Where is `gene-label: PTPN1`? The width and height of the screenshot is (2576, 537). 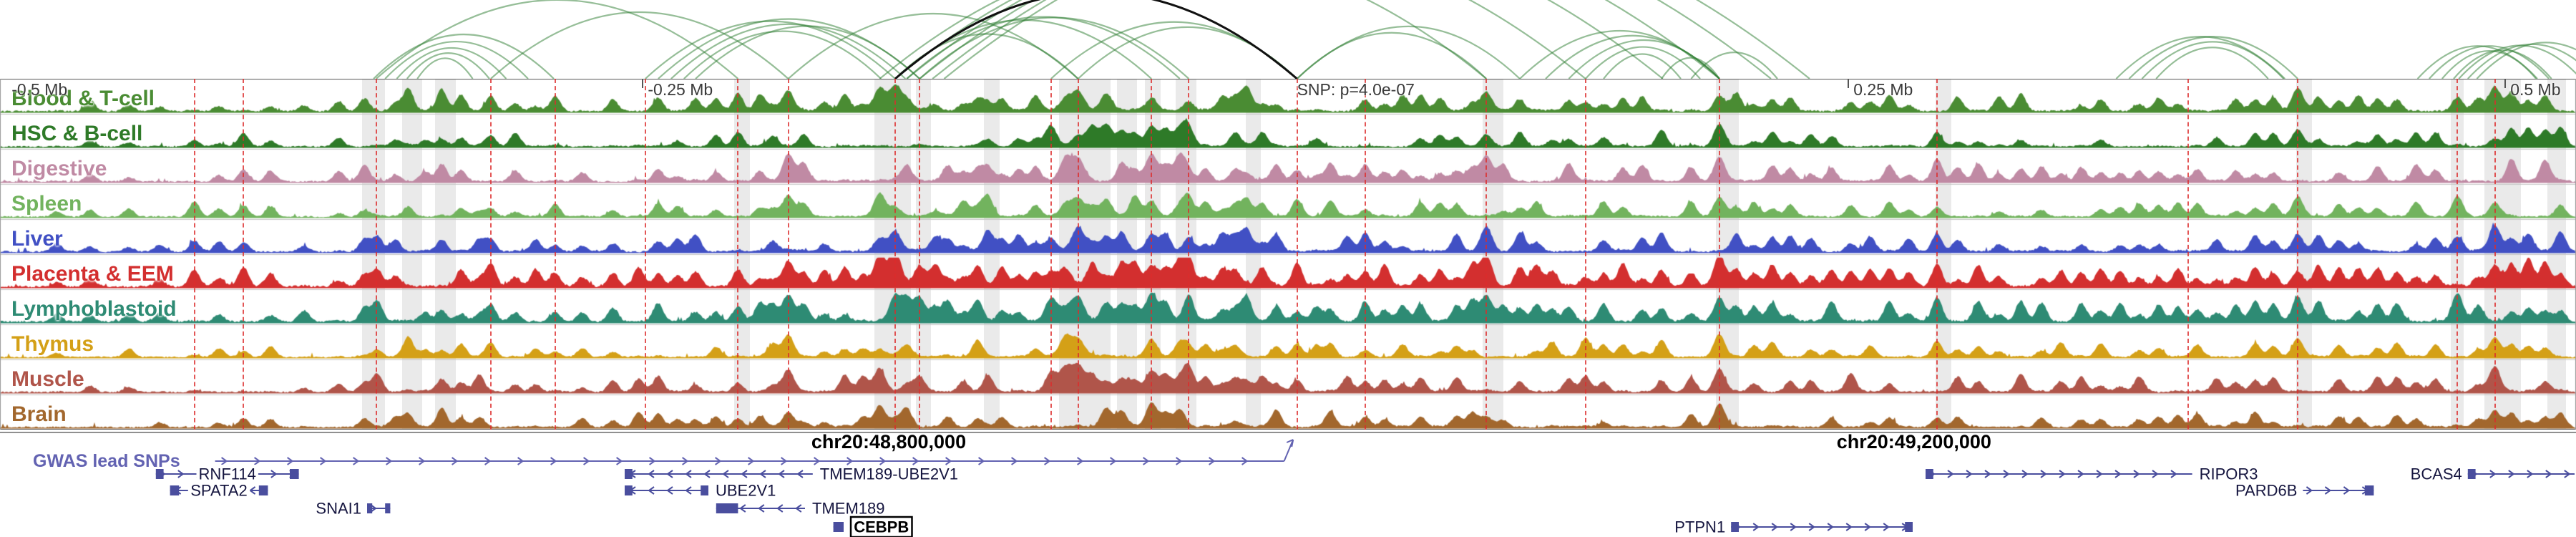 gene-label: PTPN1 is located at coordinates (1699, 527).